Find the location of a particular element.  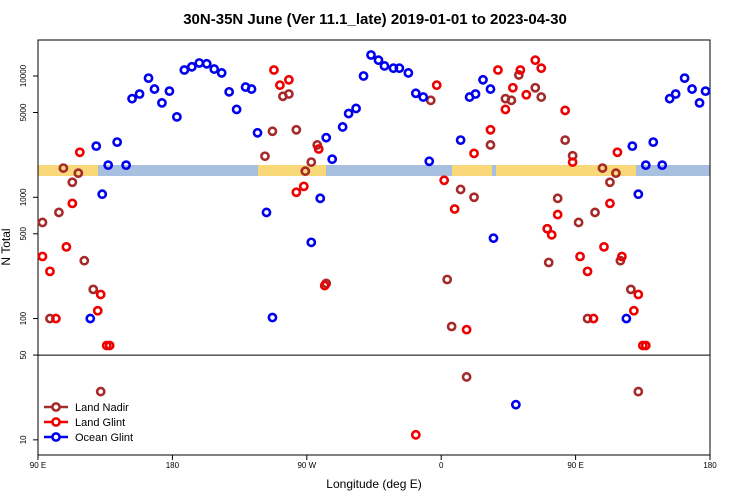

legend-label: Land Nadir is located at coordinates (102, 408).